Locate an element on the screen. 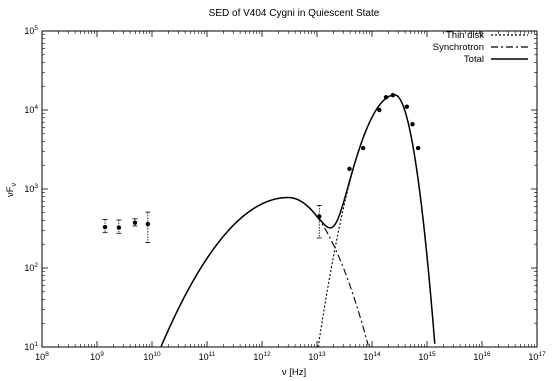  y-tick-label-exponent: 5 is located at coordinates (36, 28).